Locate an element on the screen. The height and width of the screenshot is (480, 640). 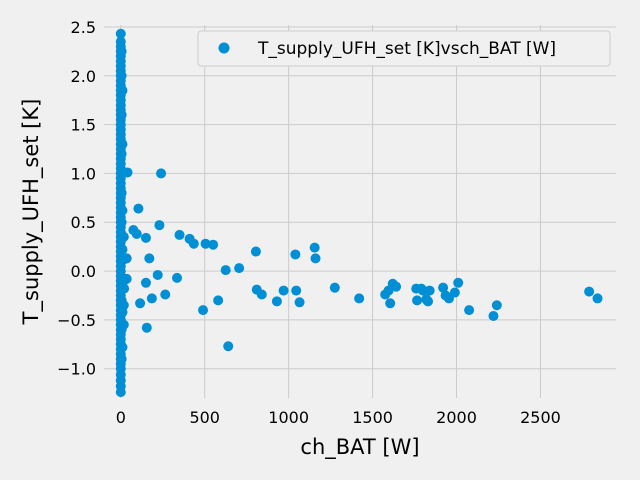
y-tick-label: 1.5 is located at coordinates (83, 125).